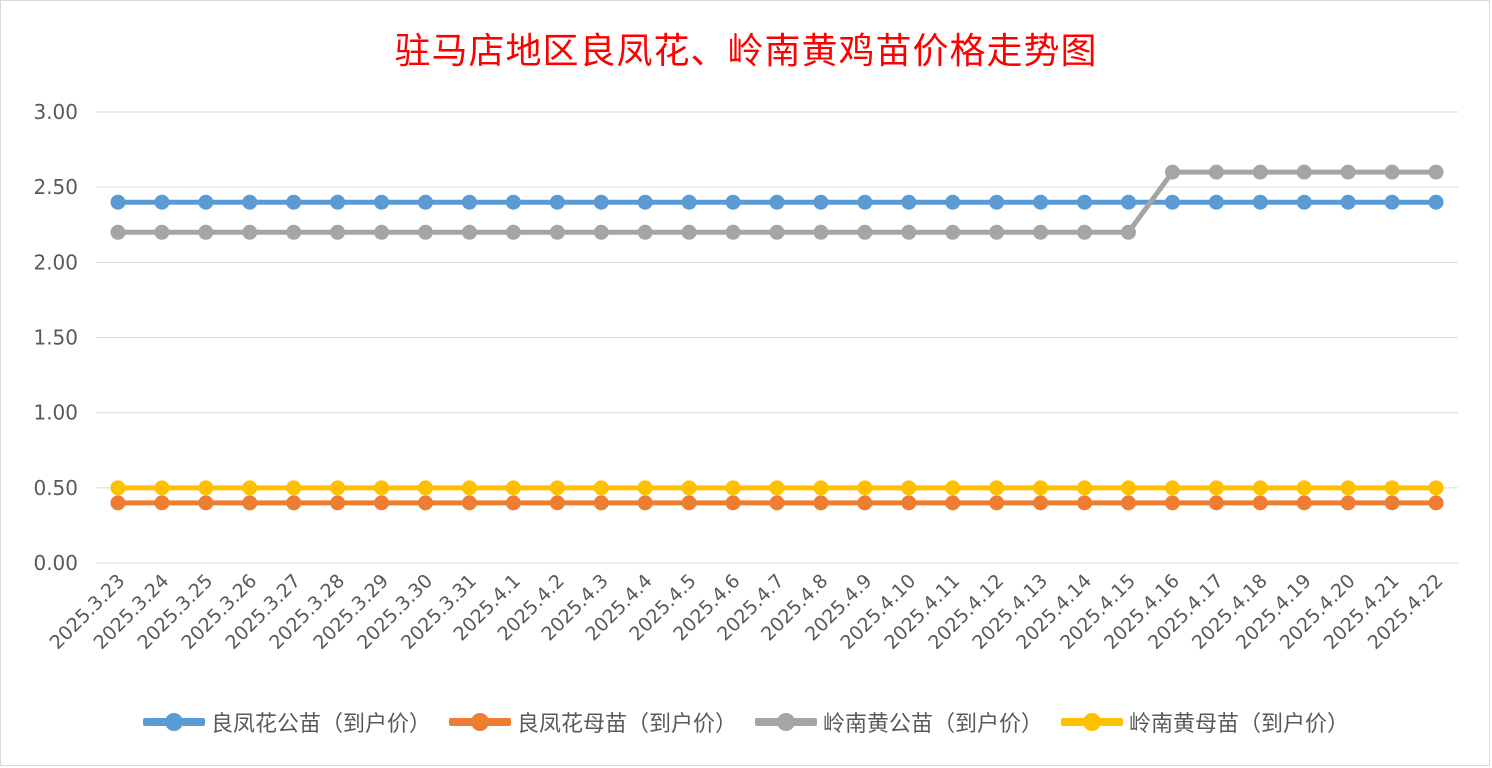 The height and width of the screenshot is (768, 1492). I want to click on y-tick-label: 1.50, so click(55, 338).